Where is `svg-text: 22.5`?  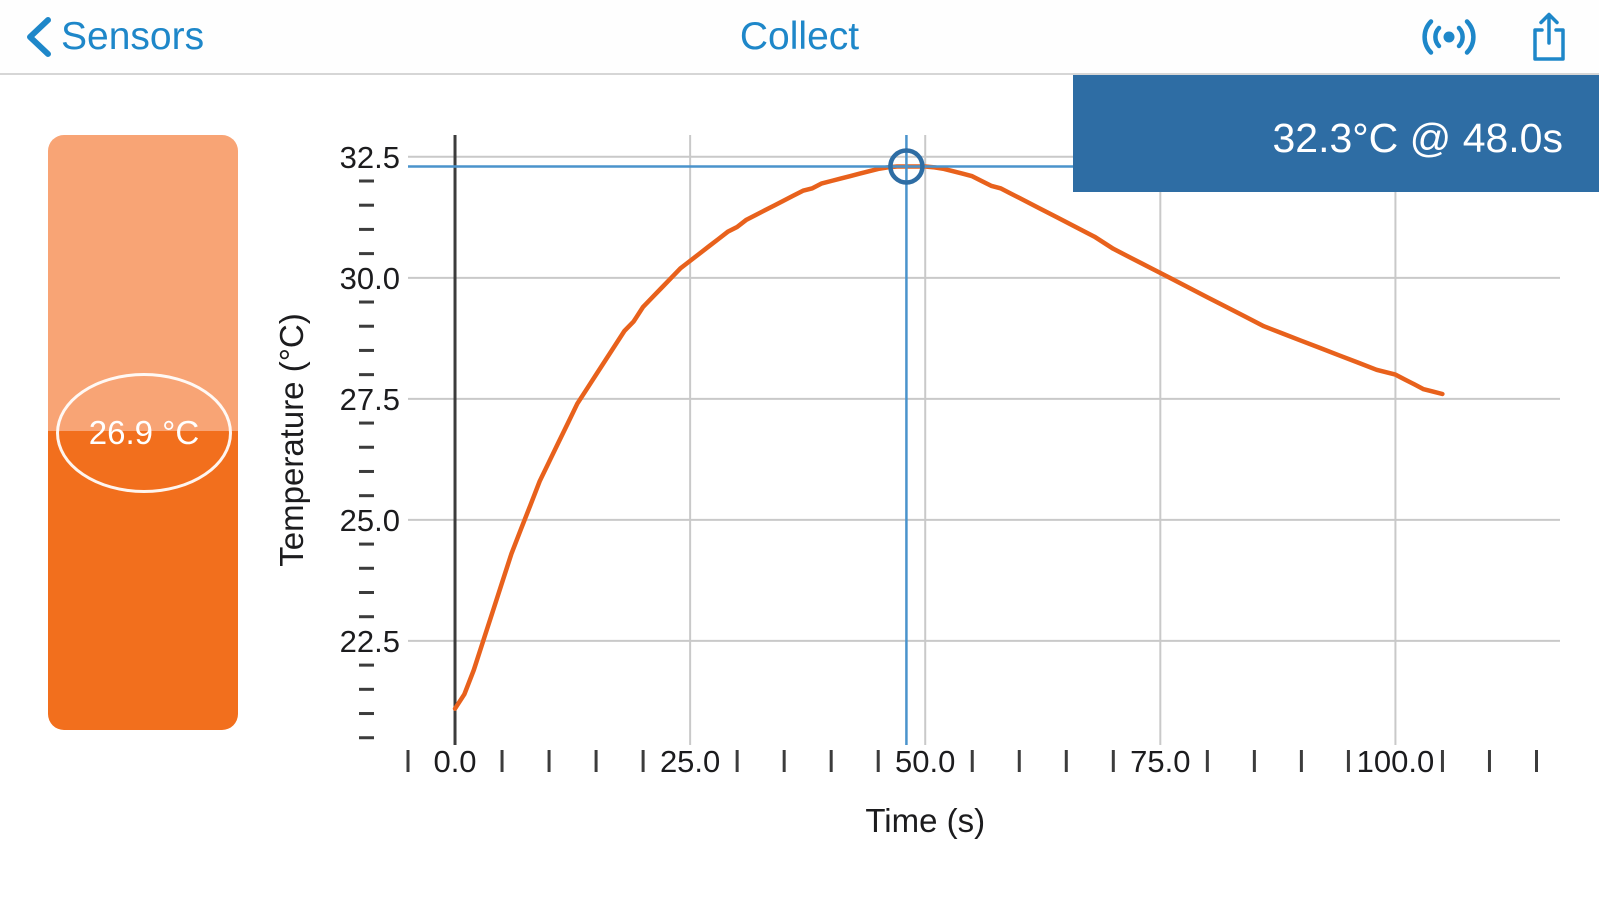 svg-text: 22.5 is located at coordinates (370, 641).